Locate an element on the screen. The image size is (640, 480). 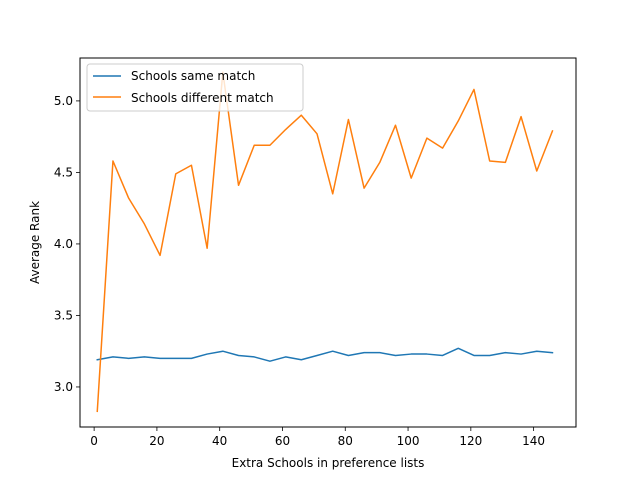
x-tick-label: 0 is located at coordinates (94, 441).